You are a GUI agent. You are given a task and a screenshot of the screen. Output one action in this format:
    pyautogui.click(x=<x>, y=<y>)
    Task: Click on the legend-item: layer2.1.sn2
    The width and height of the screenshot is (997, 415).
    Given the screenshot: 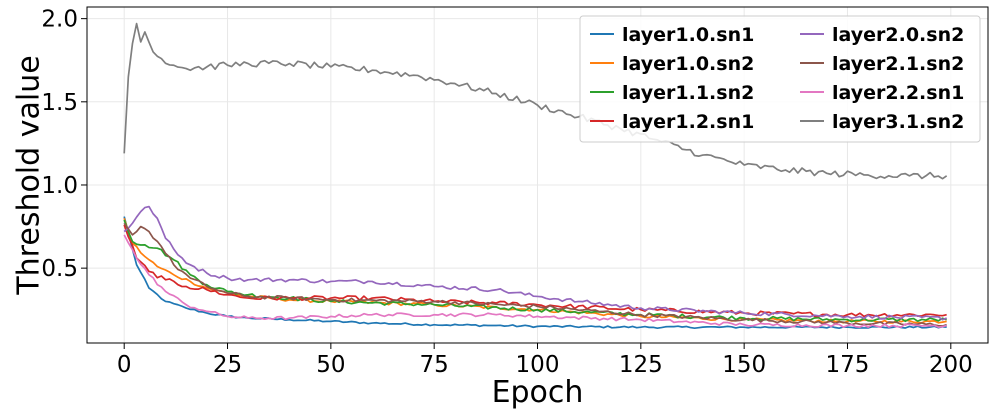 What is the action you would take?
    pyautogui.click(x=882, y=64)
    